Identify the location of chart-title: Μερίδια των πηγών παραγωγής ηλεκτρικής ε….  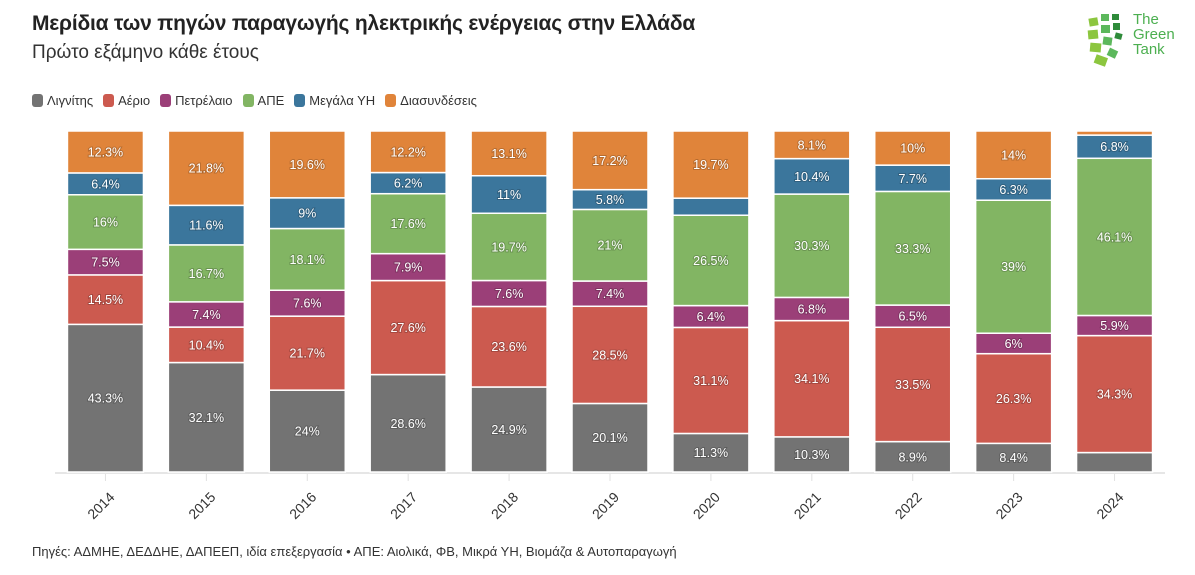
(364, 23).